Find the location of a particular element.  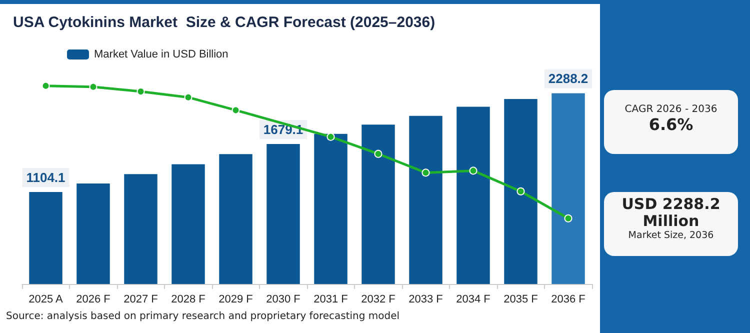

x-tick-label: 2033 F is located at coordinates (426, 300).